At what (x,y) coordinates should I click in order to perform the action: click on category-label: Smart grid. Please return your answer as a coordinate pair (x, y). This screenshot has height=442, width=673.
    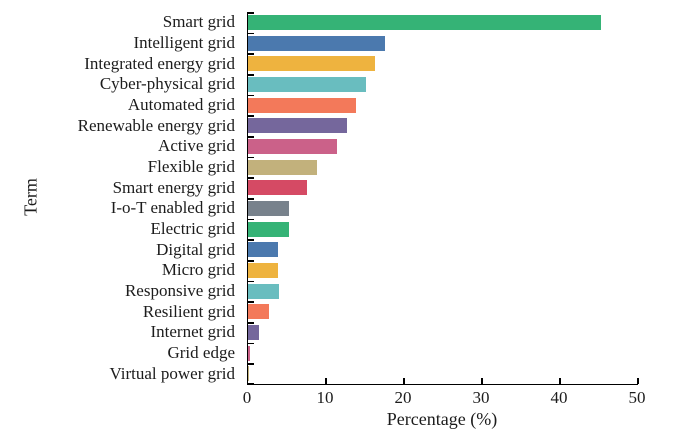
    Looking at the image, I should click on (198, 22).